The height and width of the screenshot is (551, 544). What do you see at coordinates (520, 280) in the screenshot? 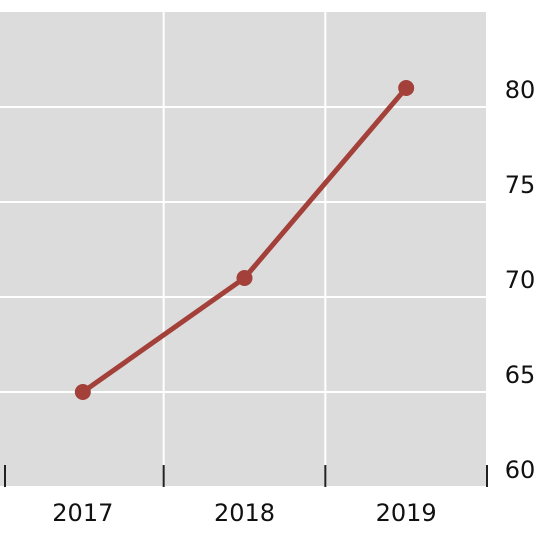
I see `y-tick-label: 70` at bounding box center [520, 280].